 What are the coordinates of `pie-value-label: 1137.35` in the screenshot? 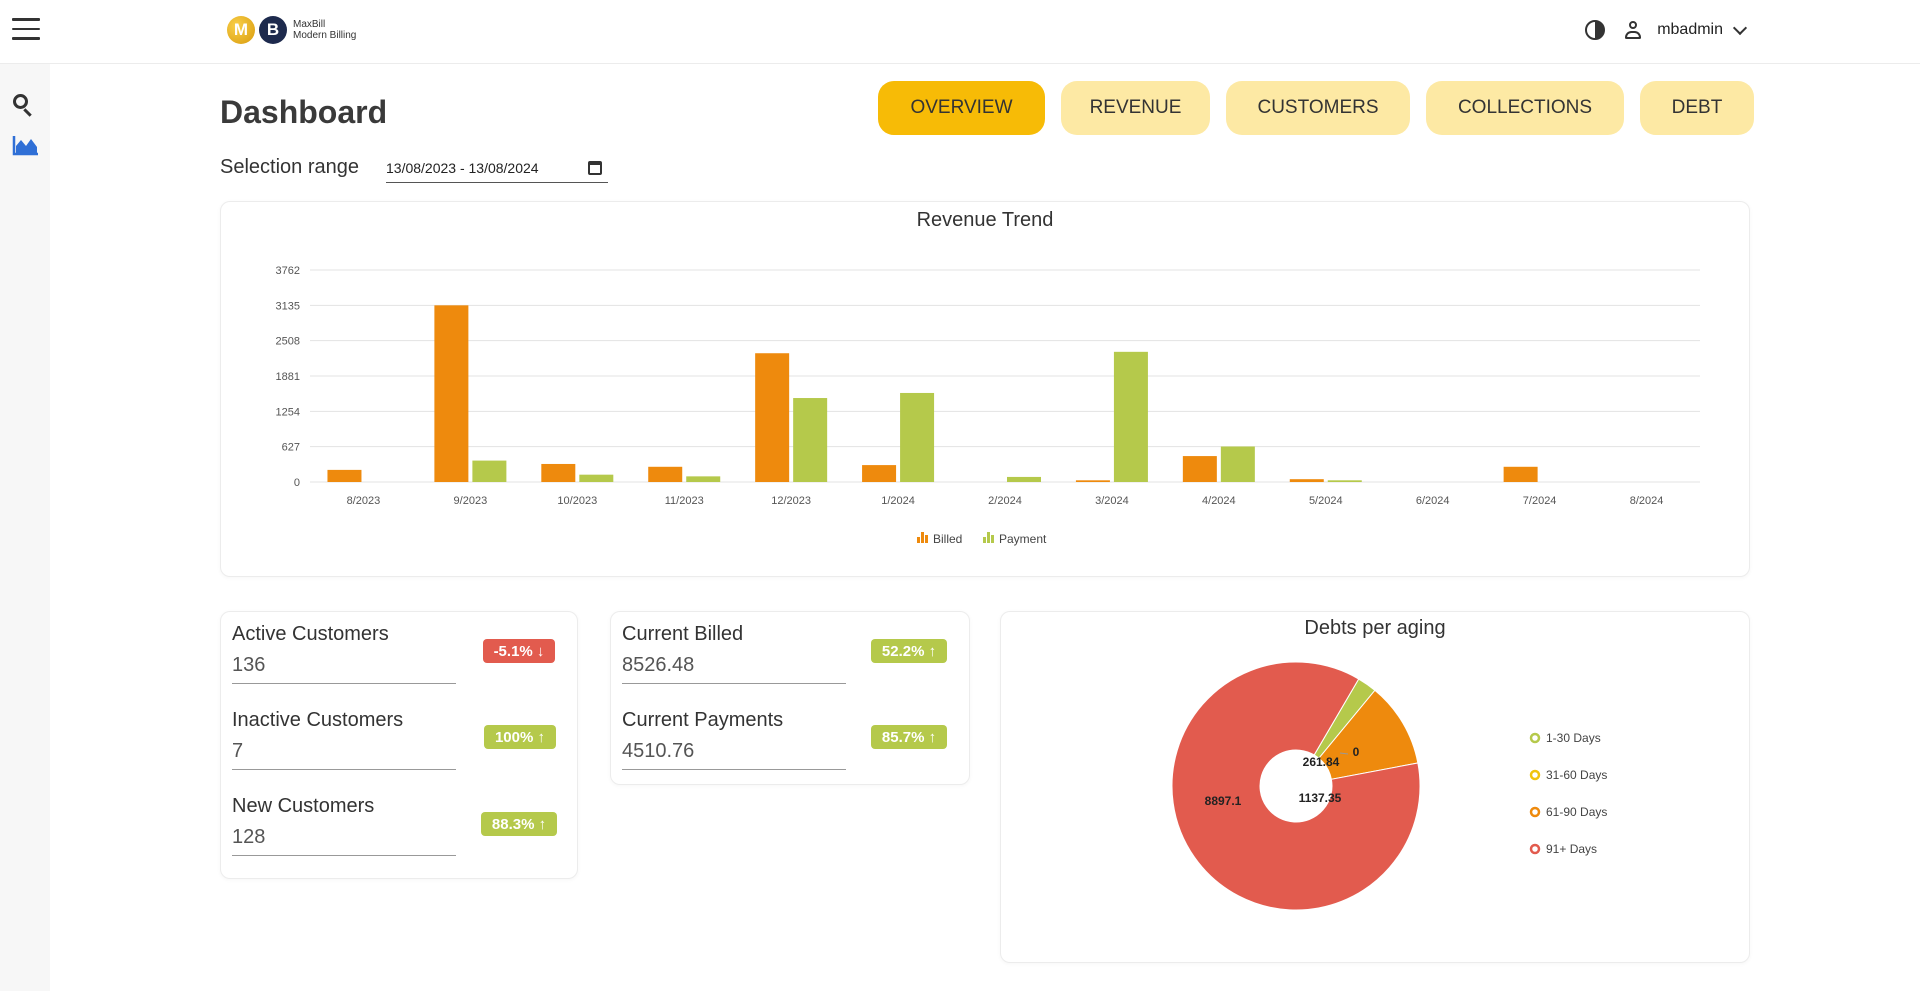 It's located at (1320, 798).